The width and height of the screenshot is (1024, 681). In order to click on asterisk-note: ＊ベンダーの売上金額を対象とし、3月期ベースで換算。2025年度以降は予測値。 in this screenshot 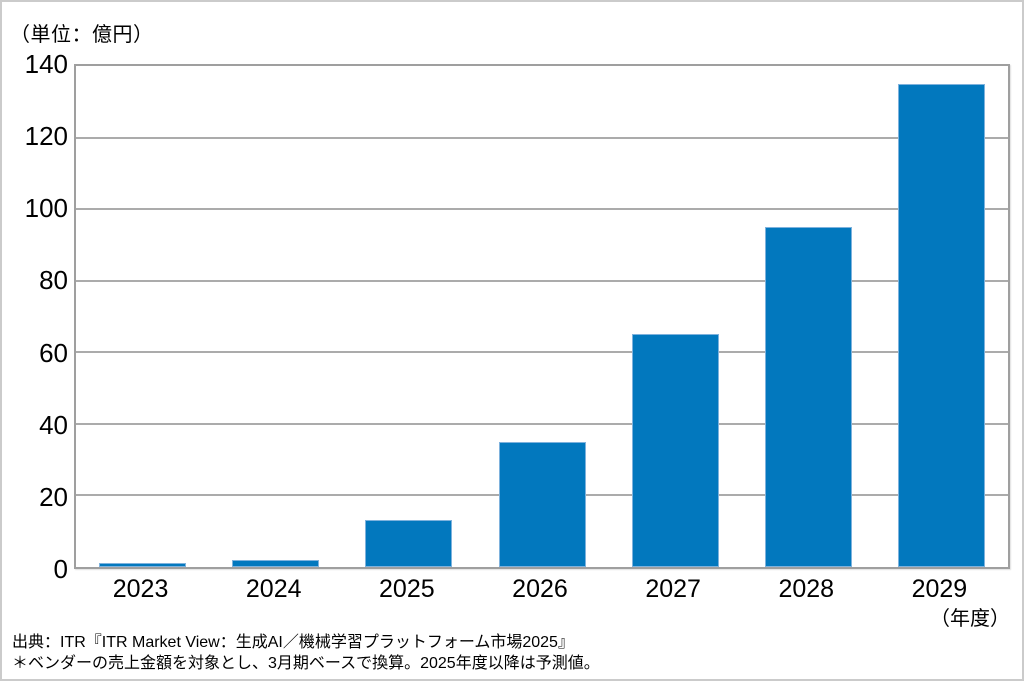, I will do `click(306, 663)`.